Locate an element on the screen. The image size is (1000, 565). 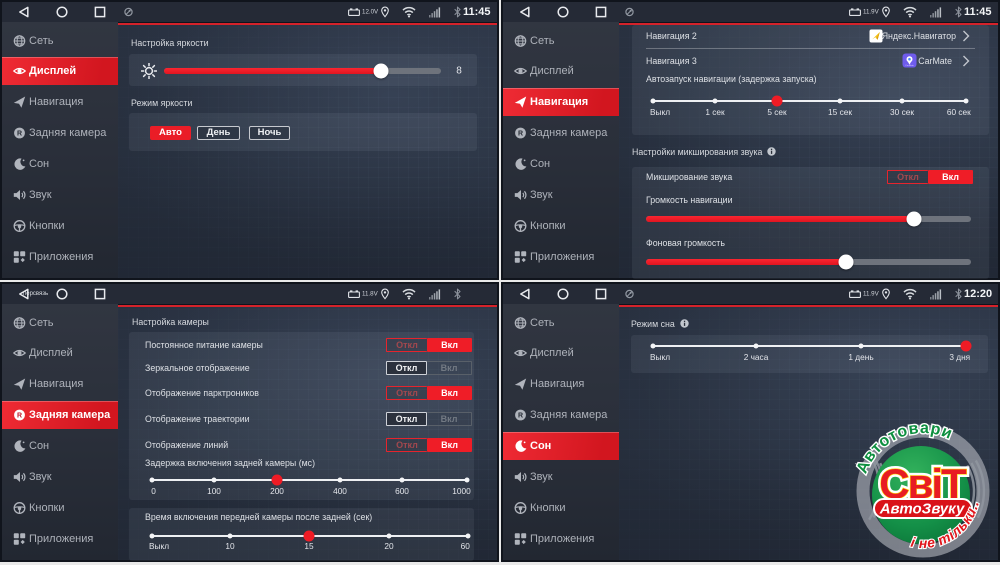
svg-text: АвтоЗвуку is located at coordinates (922, 509).